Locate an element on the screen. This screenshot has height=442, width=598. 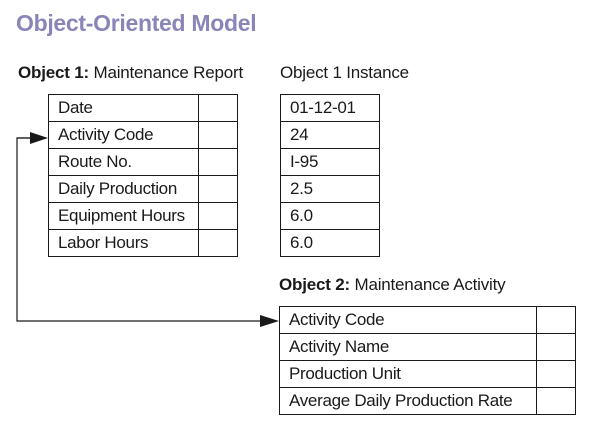
instance-row: 6.0 is located at coordinates (330, 243).